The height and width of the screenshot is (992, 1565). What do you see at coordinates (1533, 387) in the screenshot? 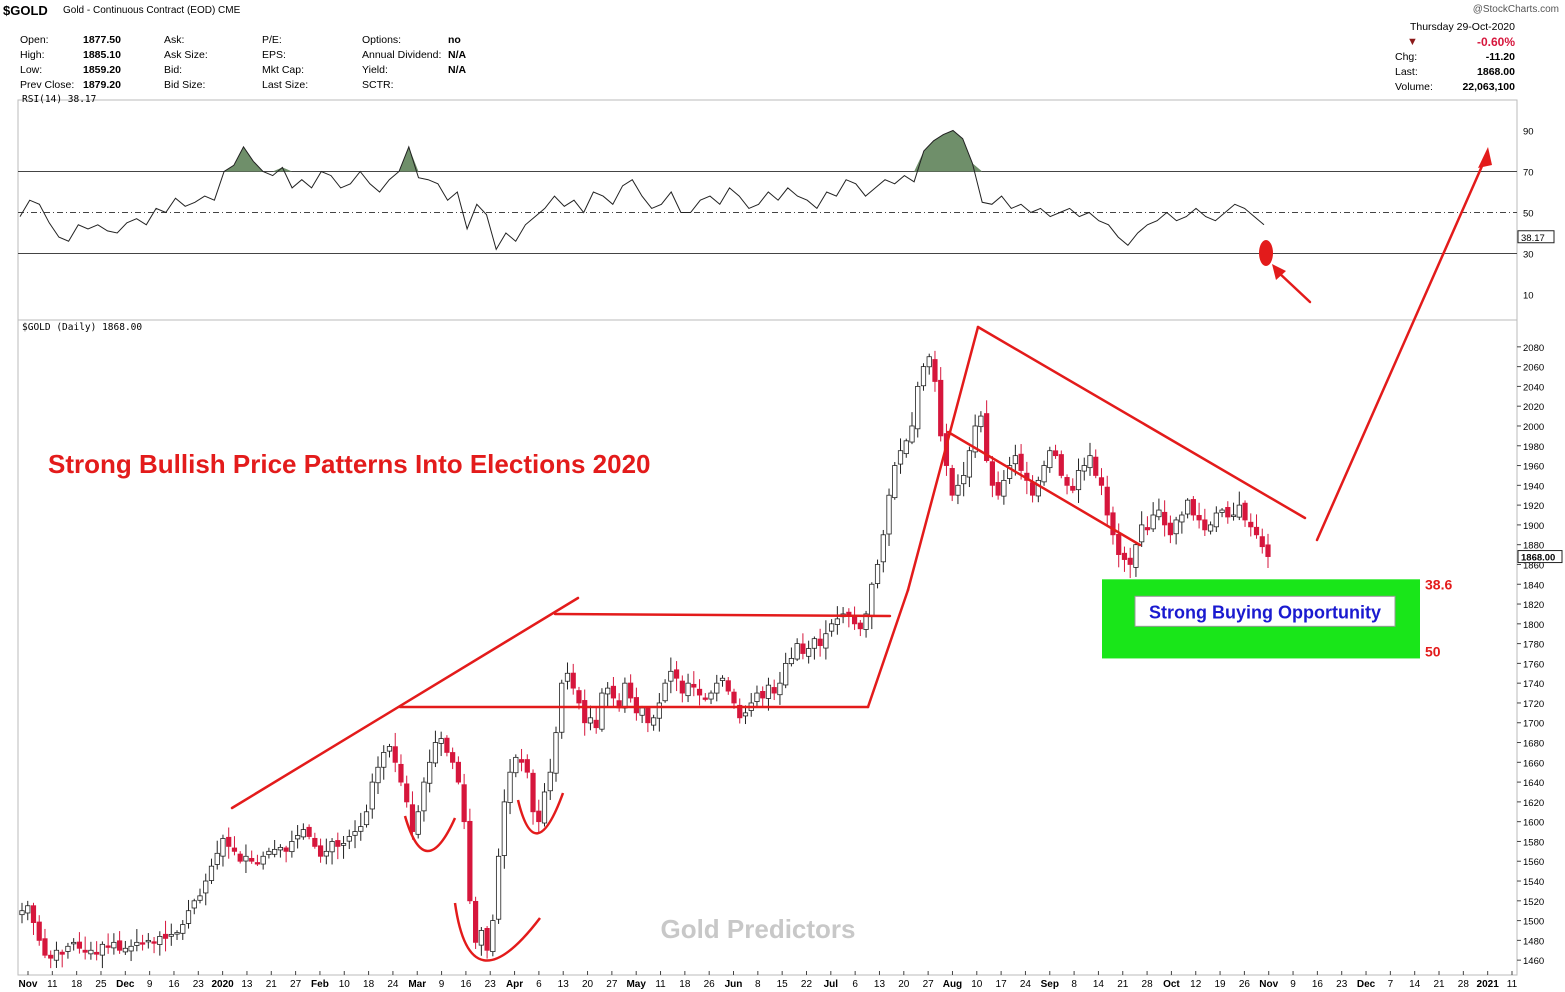
I see `price-tick-label: 2040` at bounding box center [1533, 387].